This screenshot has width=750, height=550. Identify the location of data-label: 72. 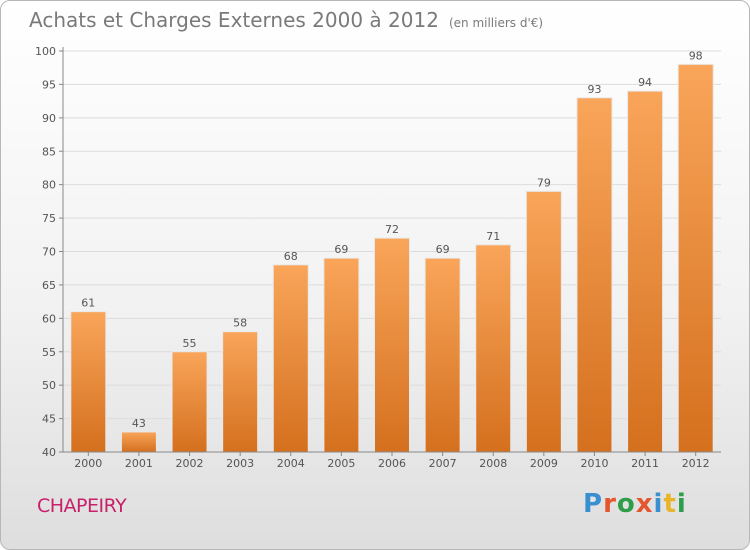
(392, 229).